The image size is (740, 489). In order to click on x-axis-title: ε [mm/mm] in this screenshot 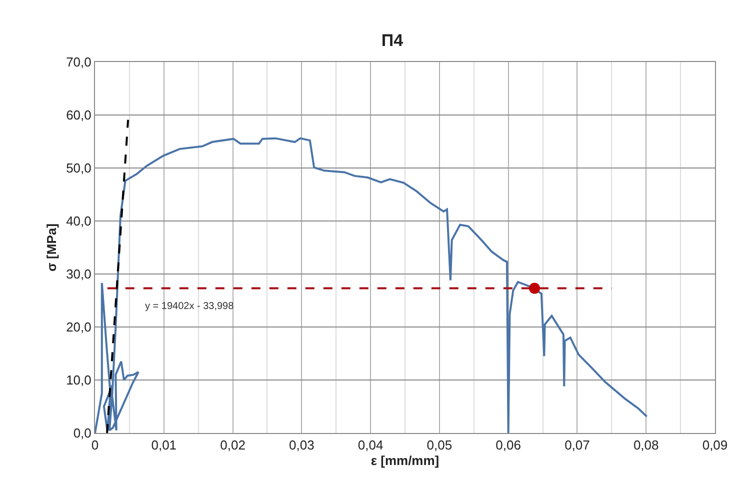, I will do `click(405, 460)`.